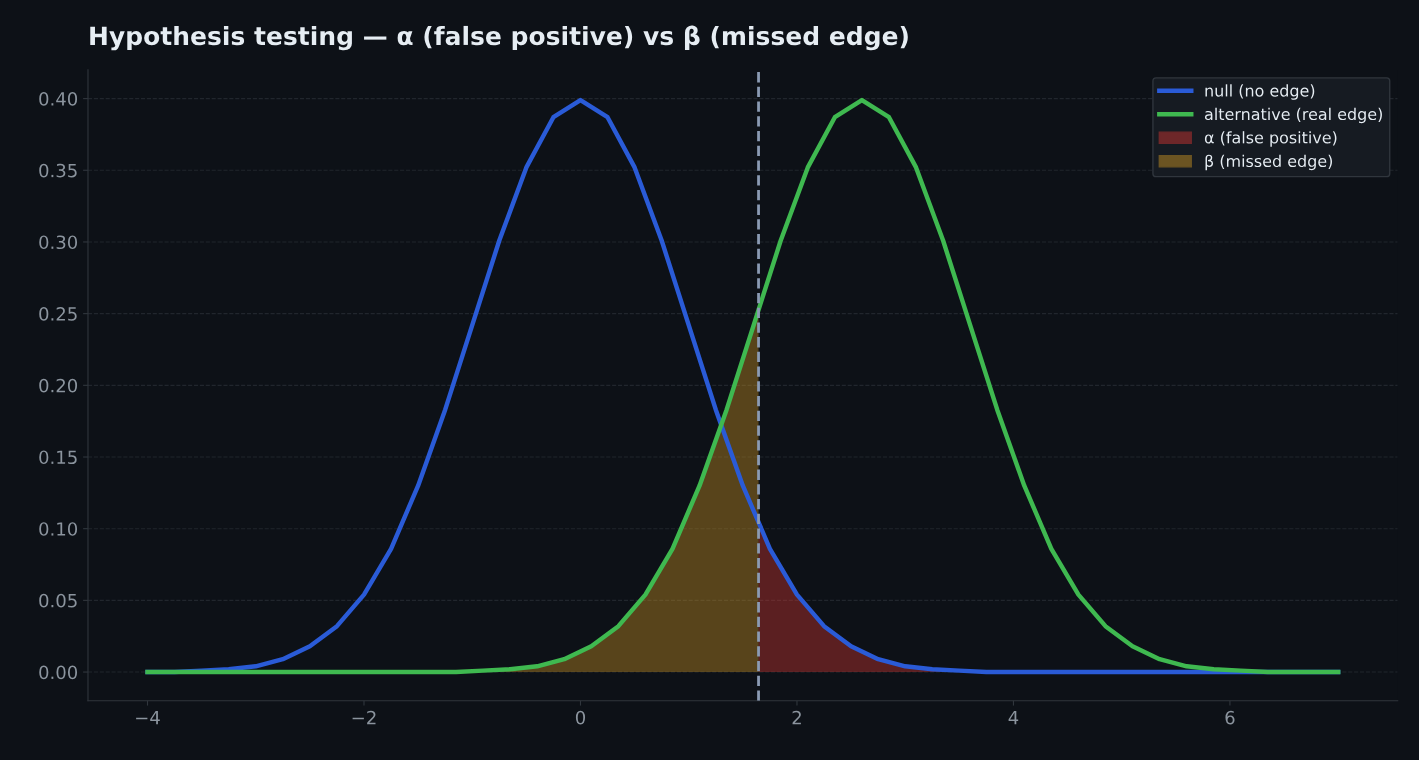  What do you see at coordinates (1230, 717) in the screenshot?
I see `x-tick-label: 6` at bounding box center [1230, 717].